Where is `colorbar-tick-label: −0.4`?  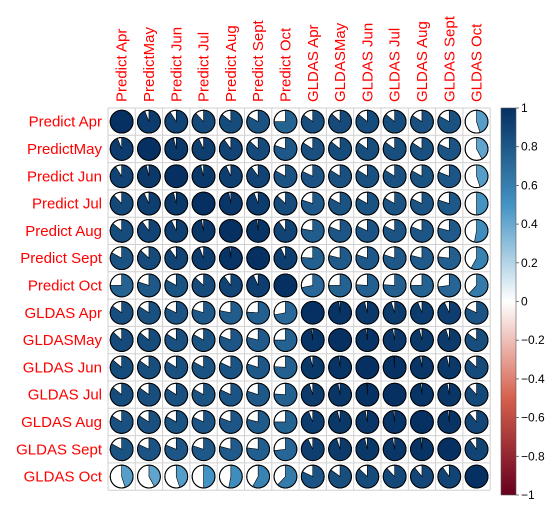
colorbar-tick-label: −0.4 is located at coordinates (533, 379).